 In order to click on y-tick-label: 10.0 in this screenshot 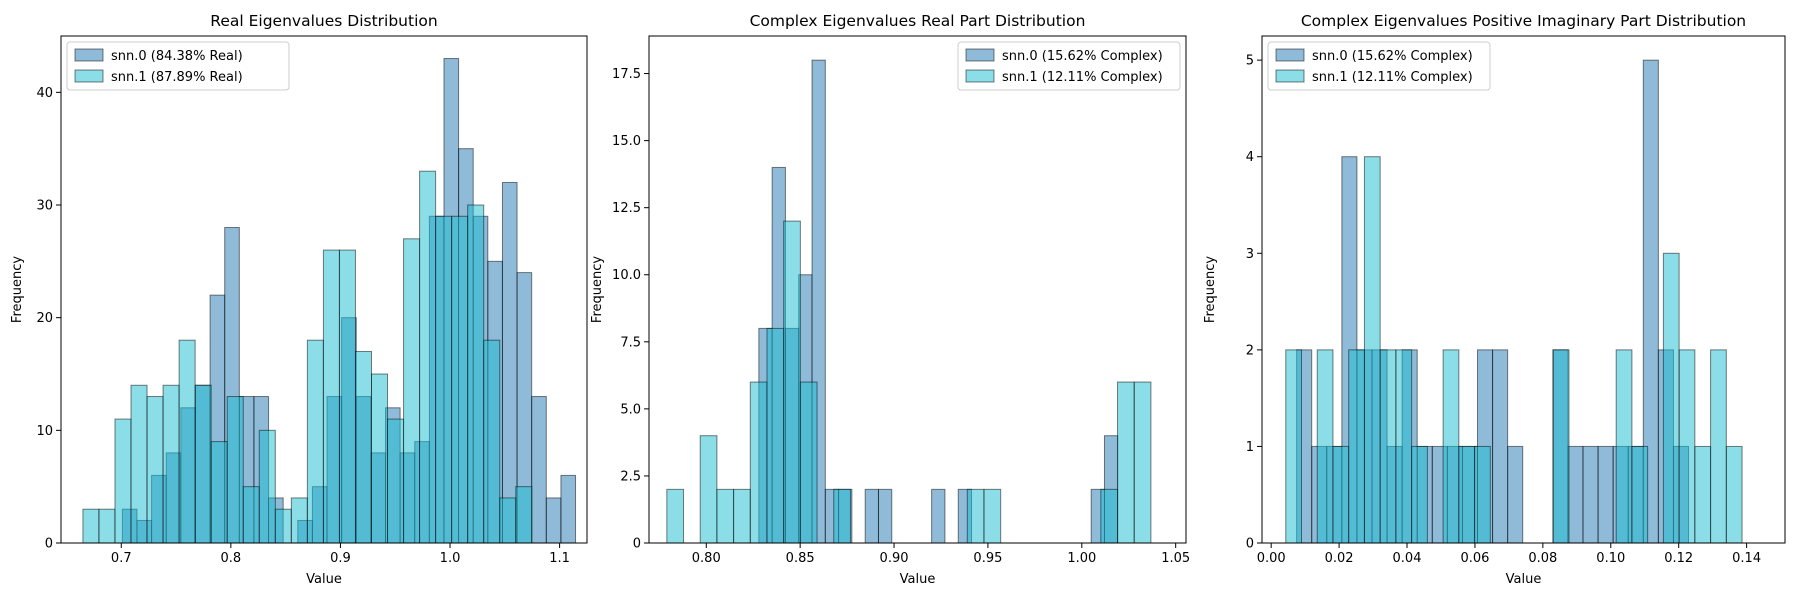, I will do `click(626, 275)`.